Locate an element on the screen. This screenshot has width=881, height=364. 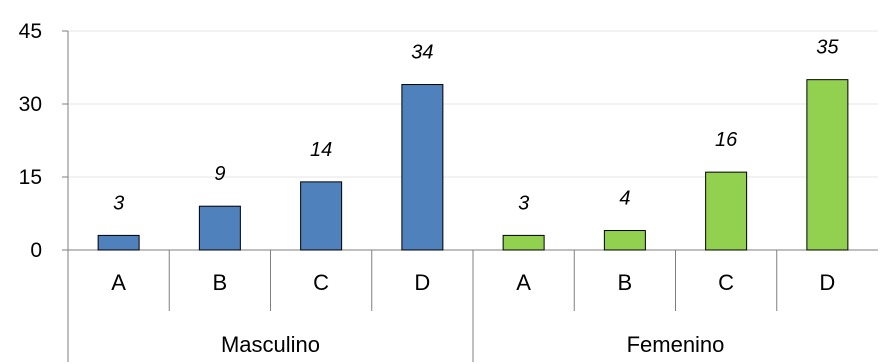
data-label: 34 is located at coordinates (422, 53).